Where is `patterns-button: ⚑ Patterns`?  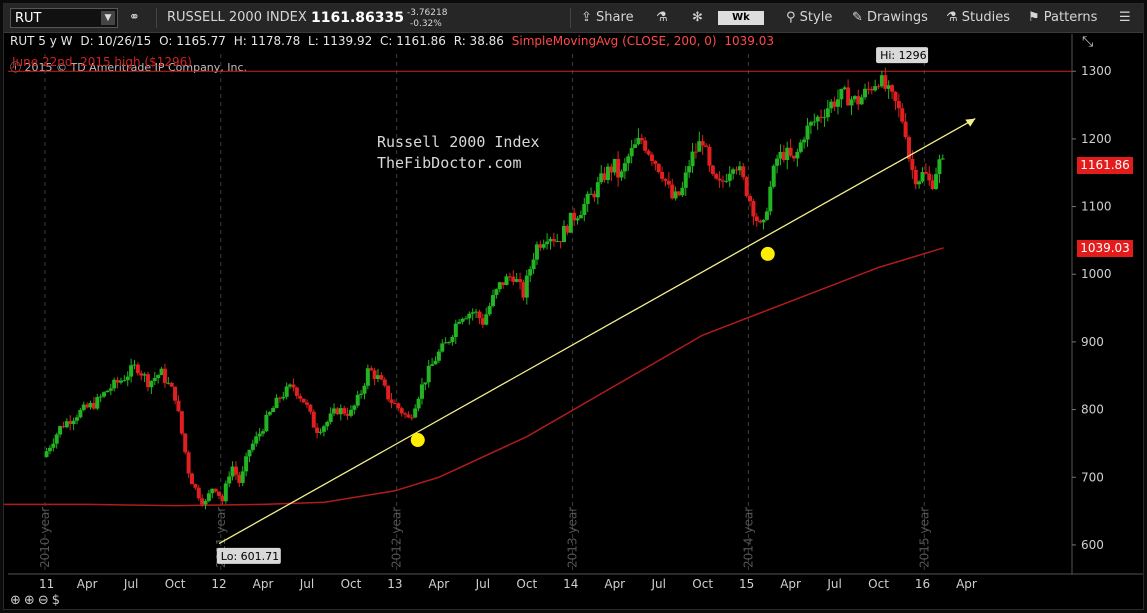
patterns-button: ⚑ Patterns is located at coordinates (1062, 18).